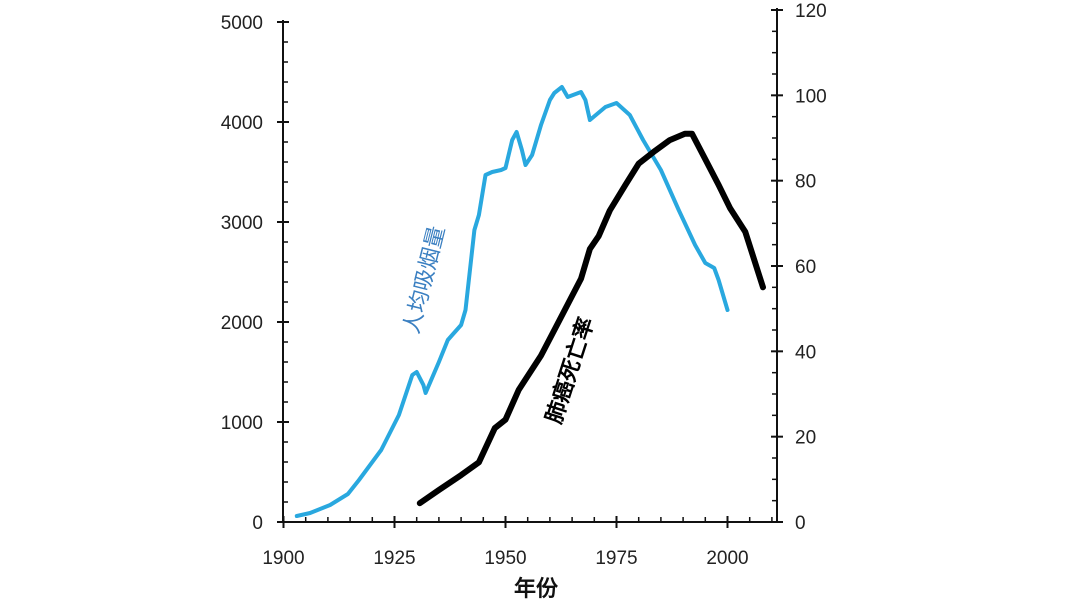  Describe the element at coordinates (805, 438) in the screenshot. I see `right-tick-label: 20` at that location.